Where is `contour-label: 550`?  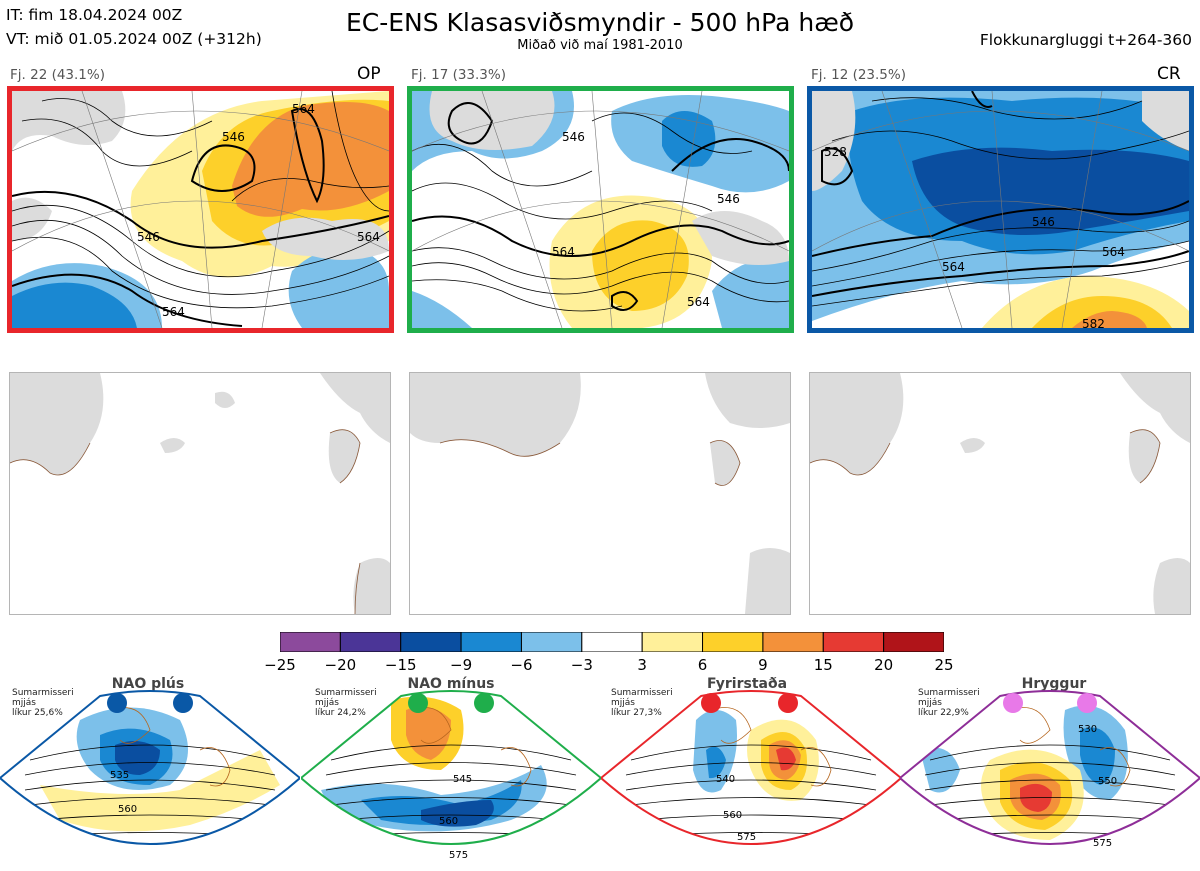
contour-label: 550 is located at coordinates (1107, 781).